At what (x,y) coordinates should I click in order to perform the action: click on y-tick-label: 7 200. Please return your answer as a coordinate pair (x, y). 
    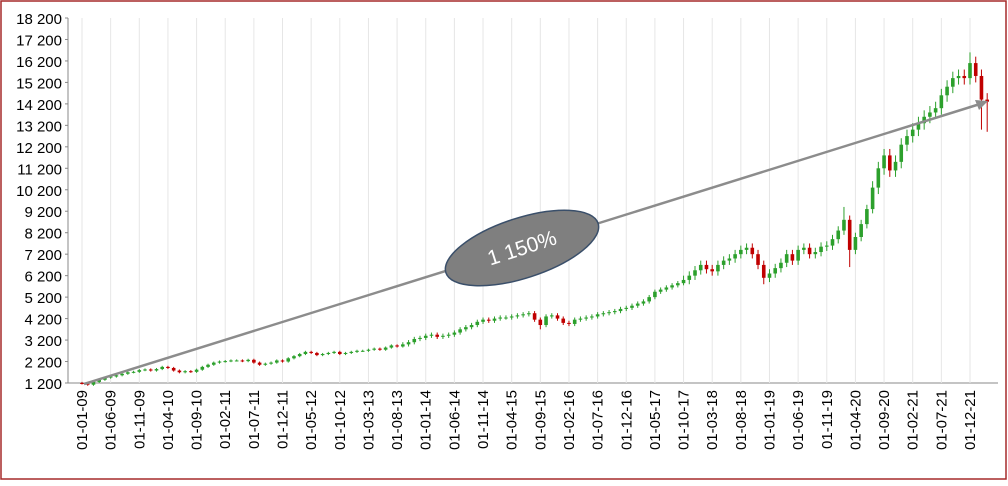
    Looking at the image, I should click on (43, 255).